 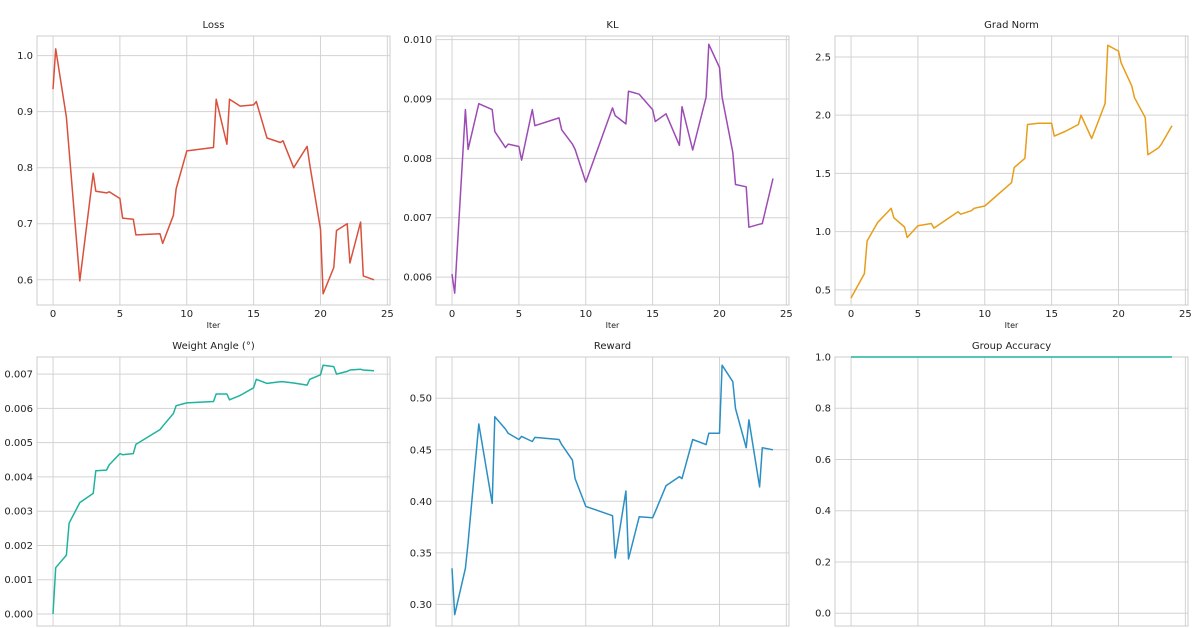 I want to click on panel-group-accuracy: Group Accuracy 0.0 0.2 0.4 0.6 0.8 1.0, so click(x=1002, y=484).